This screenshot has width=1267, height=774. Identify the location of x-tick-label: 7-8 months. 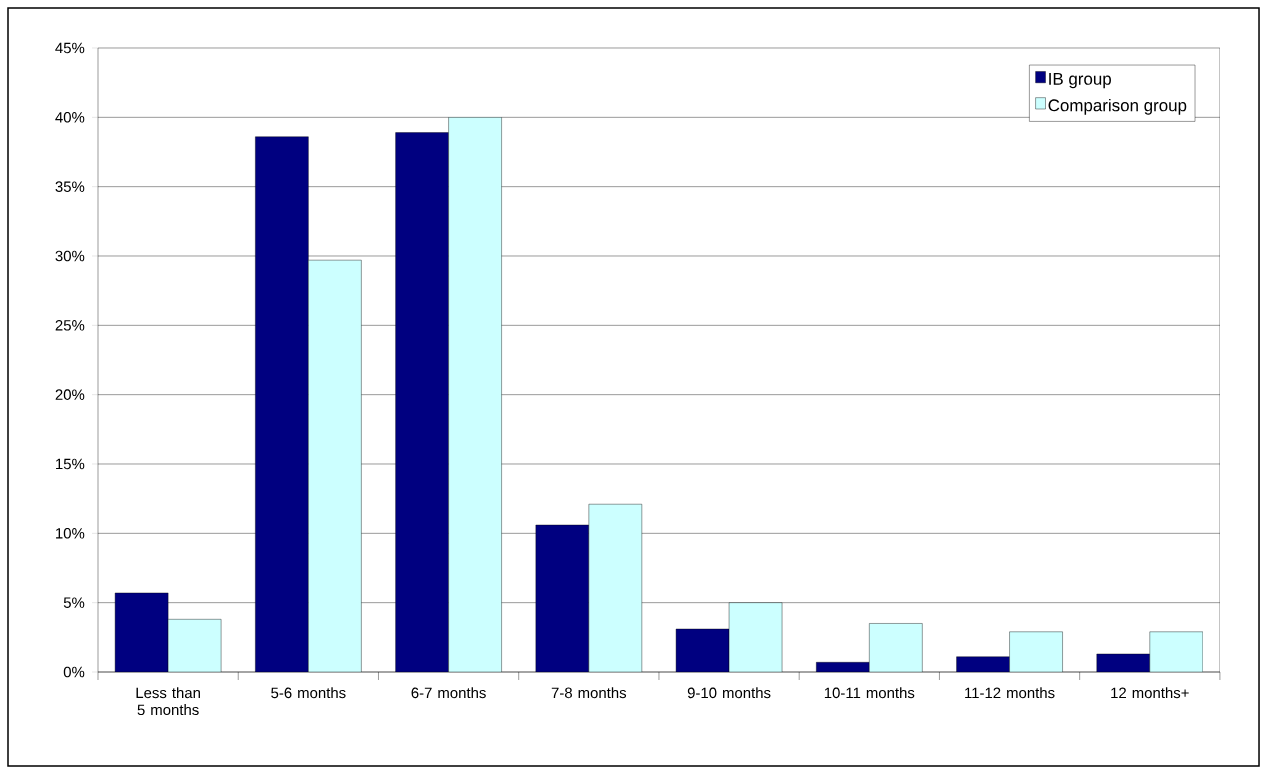
(589, 693).